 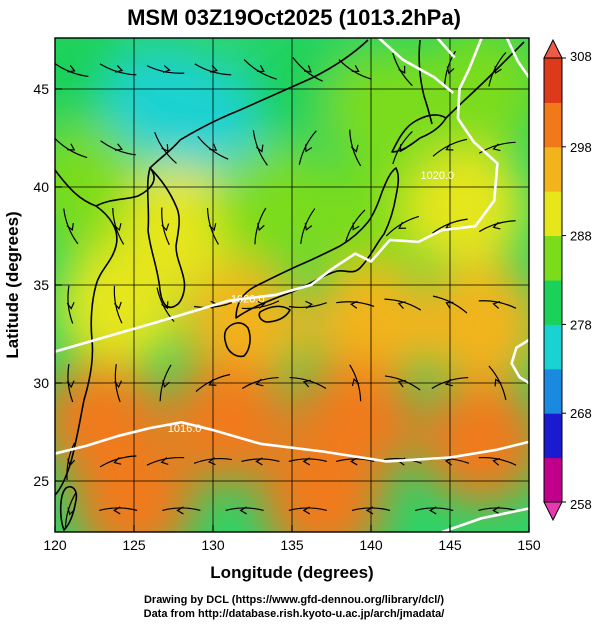 I want to click on colorbar-tick-label-308: 308, so click(x=581, y=56).